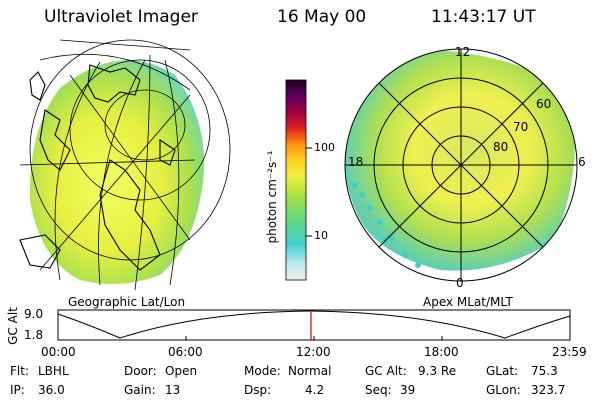  I want to click on altitude-xtick-1800: 18:00, so click(441, 352).